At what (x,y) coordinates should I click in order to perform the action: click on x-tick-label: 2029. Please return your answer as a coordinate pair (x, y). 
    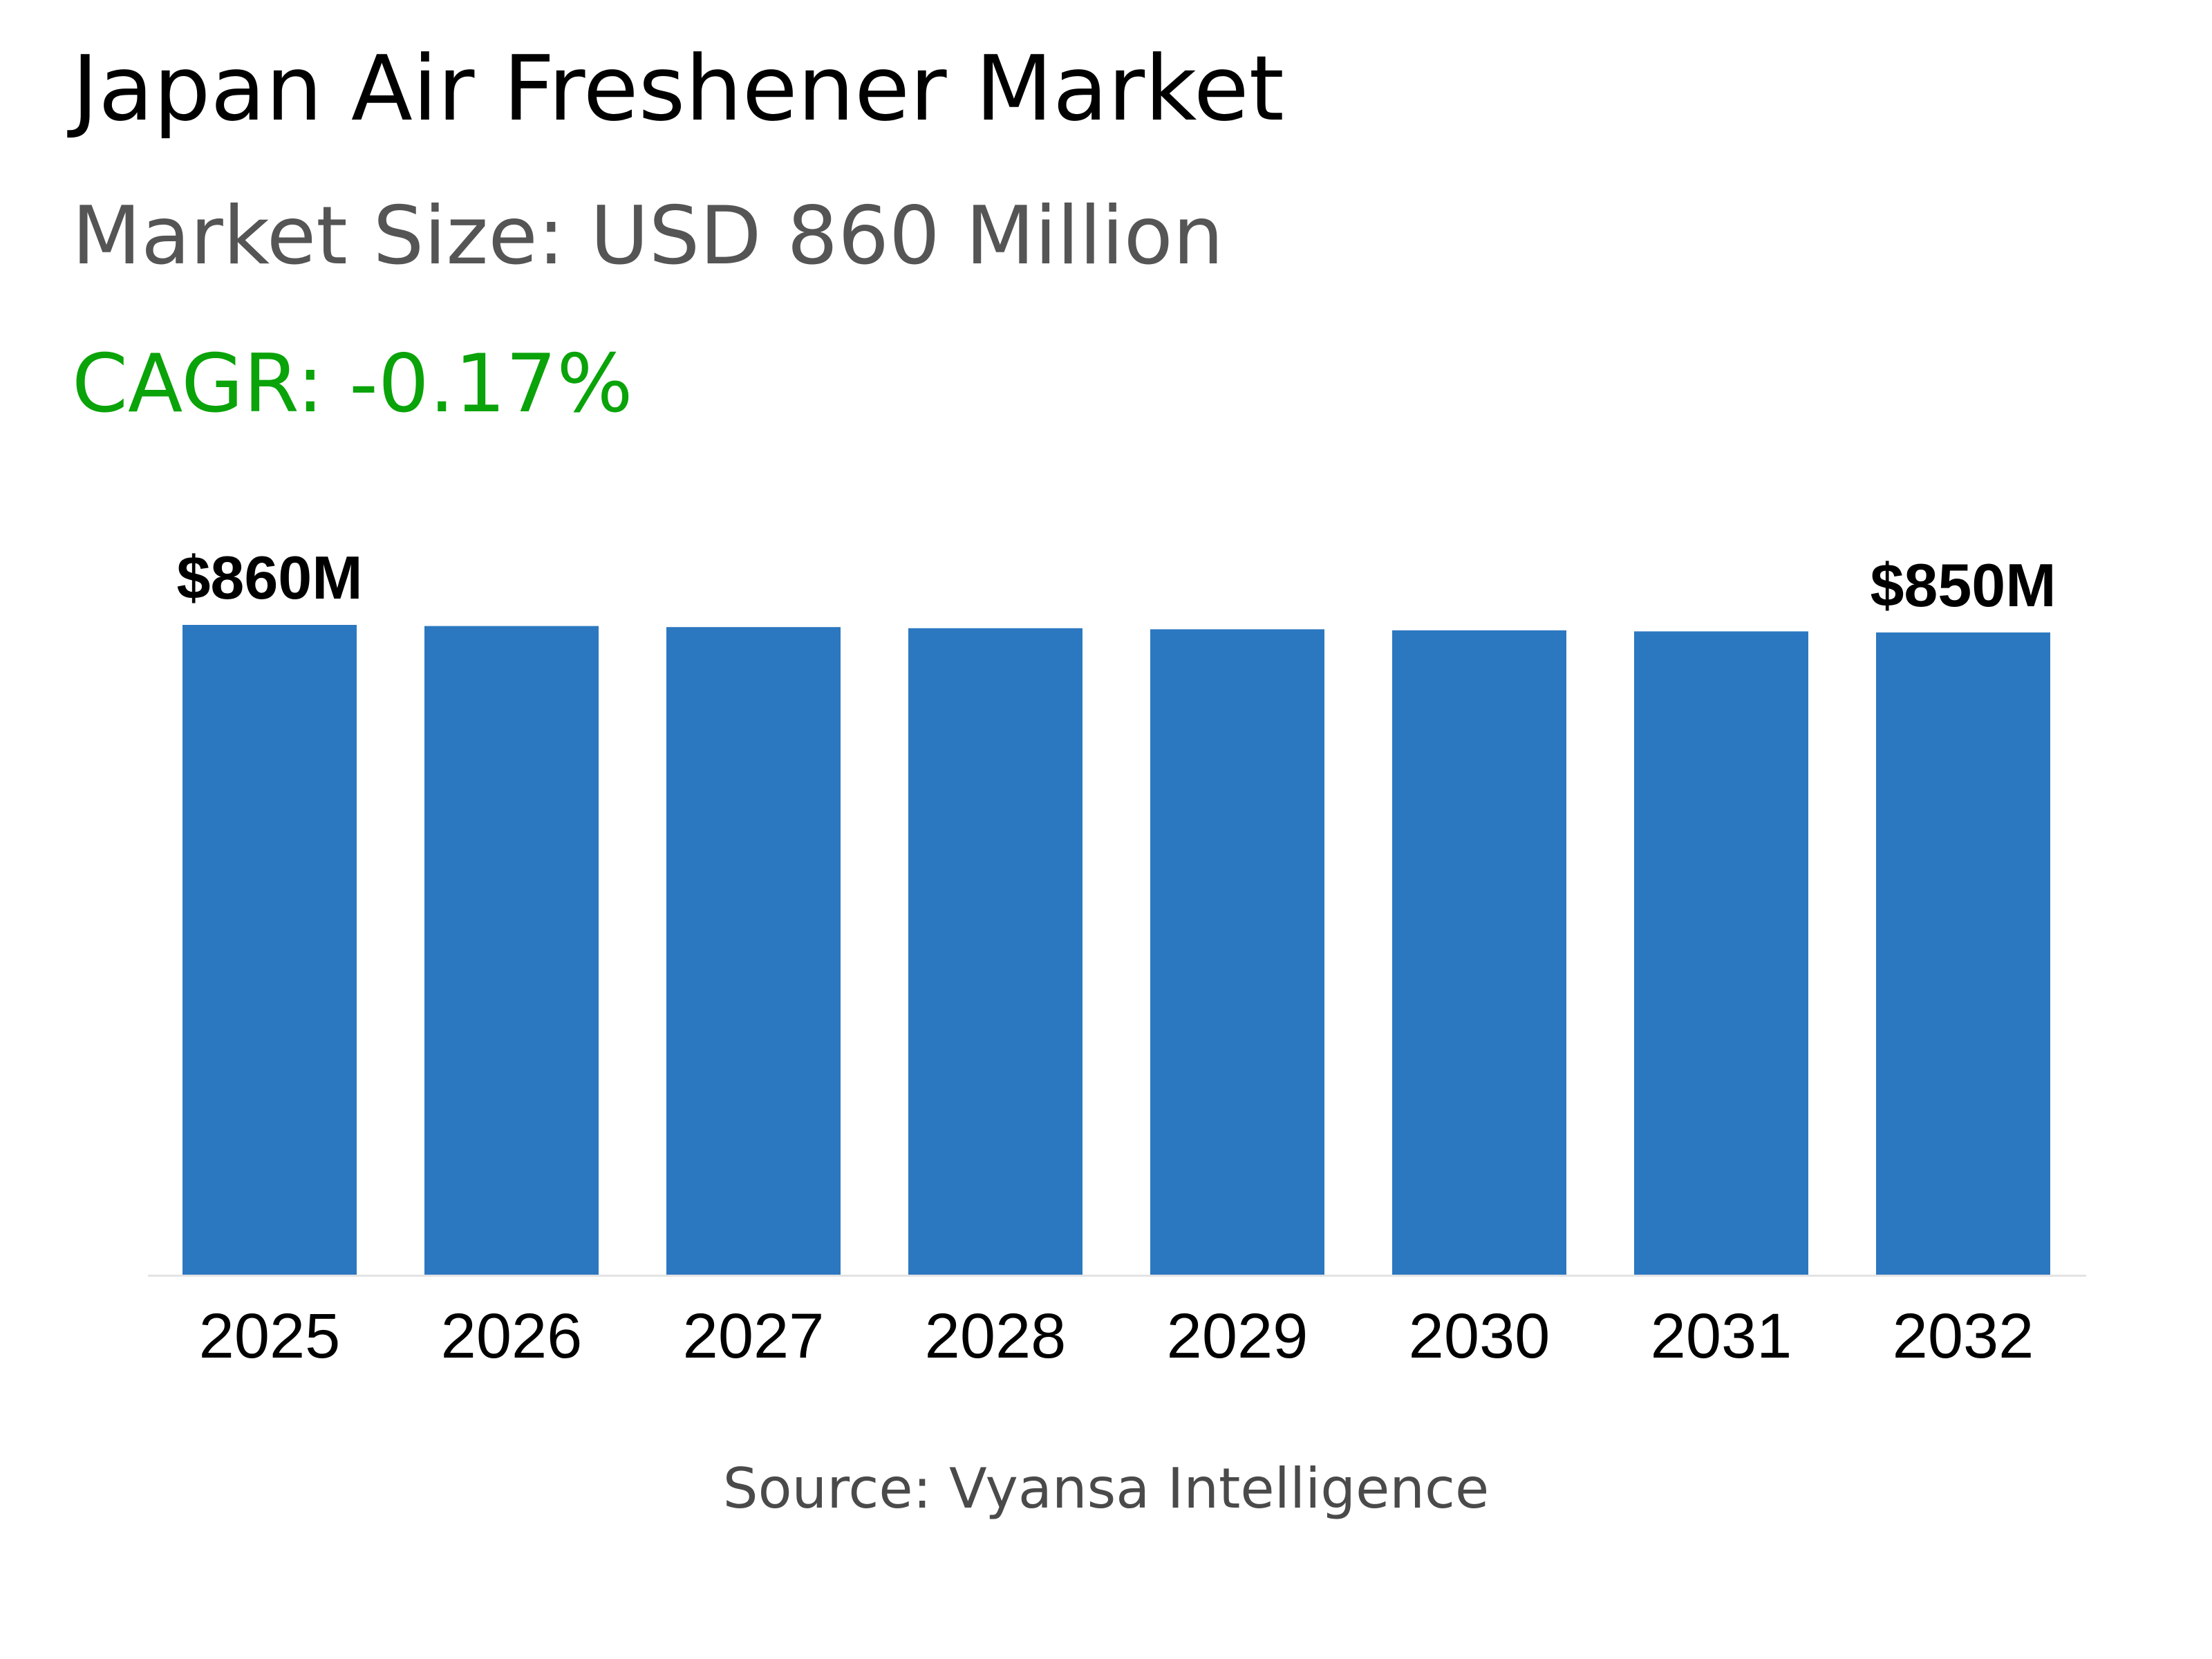
    Looking at the image, I should click on (1238, 1336).